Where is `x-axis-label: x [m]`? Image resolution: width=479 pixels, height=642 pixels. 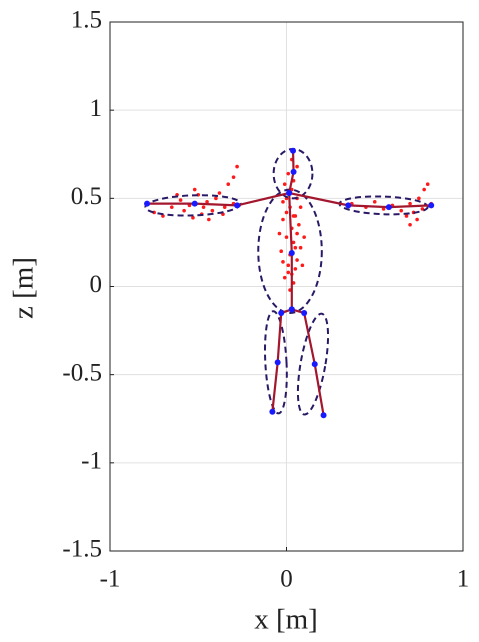
x-axis-label: x [m] is located at coordinates (286, 620).